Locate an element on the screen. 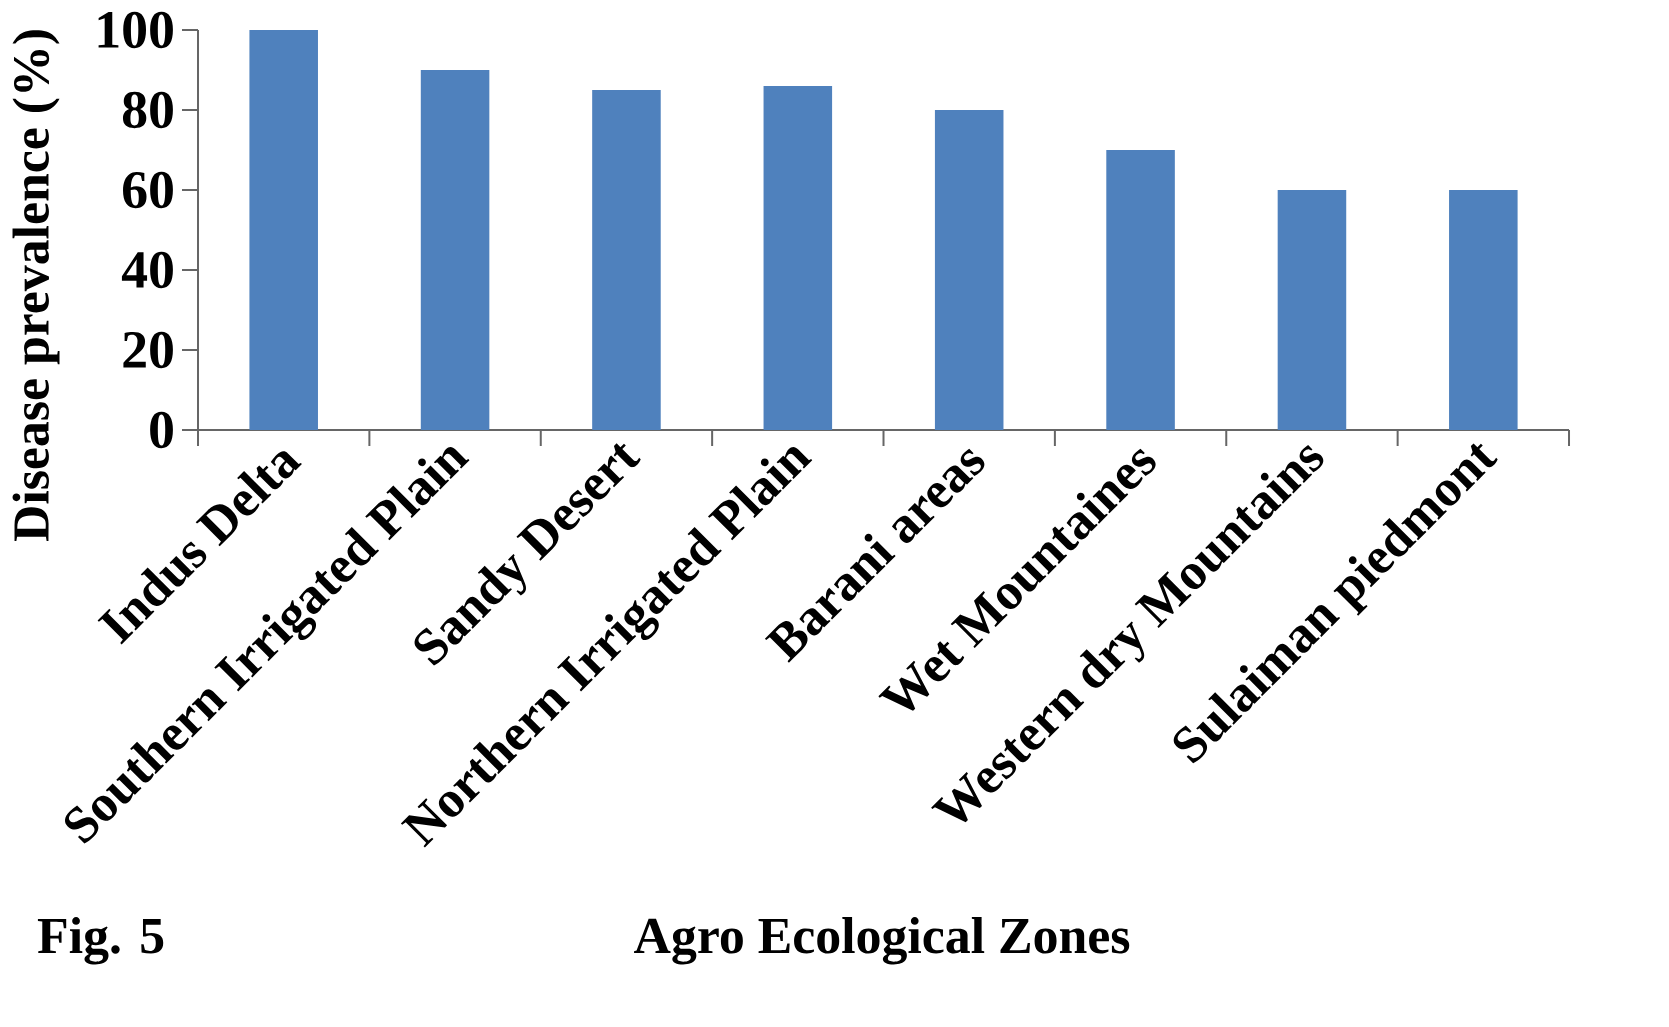 This screenshot has width=1669, height=1027. y-tick-label: 0 is located at coordinates (161, 430).